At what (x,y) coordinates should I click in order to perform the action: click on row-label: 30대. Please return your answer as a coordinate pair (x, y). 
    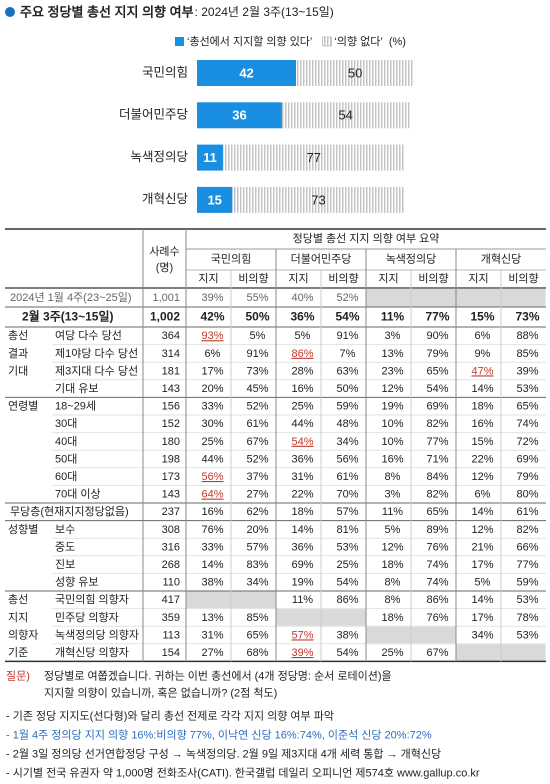
    Looking at the image, I should click on (66, 423).